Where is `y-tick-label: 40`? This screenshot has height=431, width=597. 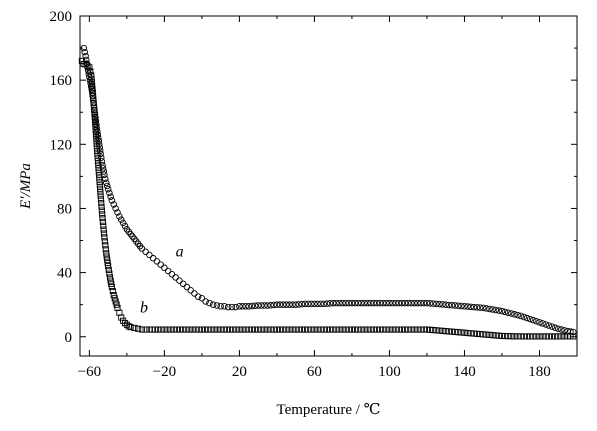 y-tick-label: 40 is located at coordinates (64, 274).